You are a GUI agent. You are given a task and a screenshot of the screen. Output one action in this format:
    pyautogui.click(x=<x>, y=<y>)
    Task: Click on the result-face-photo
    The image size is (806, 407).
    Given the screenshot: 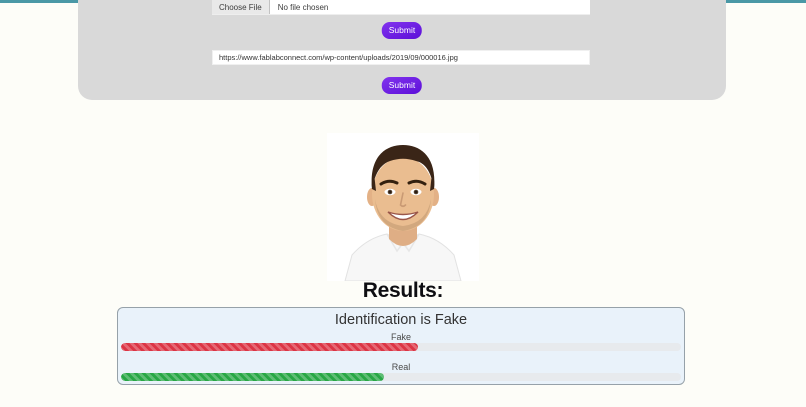 What is the action you would take?
    pyautogui.click(x=403, y=207)
    